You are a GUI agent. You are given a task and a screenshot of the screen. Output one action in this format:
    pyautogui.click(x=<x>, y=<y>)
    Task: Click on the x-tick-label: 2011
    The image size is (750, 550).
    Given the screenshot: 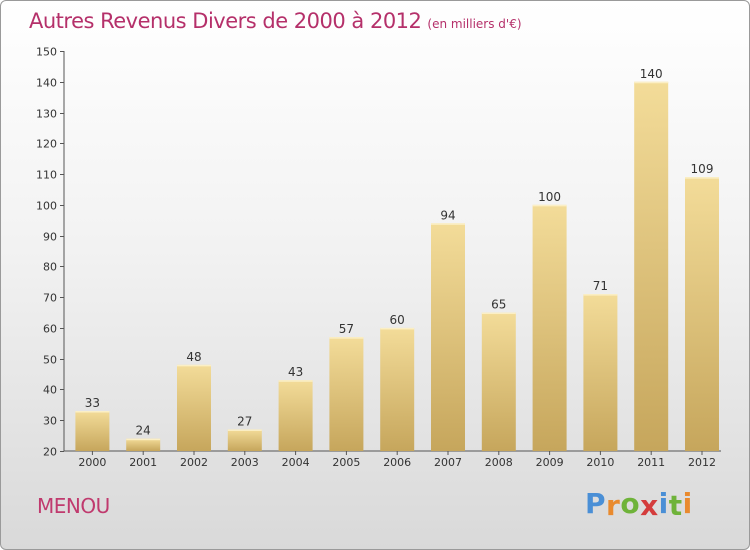 What is the action you would take?
    pyautogui.click(x=651, y=462)
    